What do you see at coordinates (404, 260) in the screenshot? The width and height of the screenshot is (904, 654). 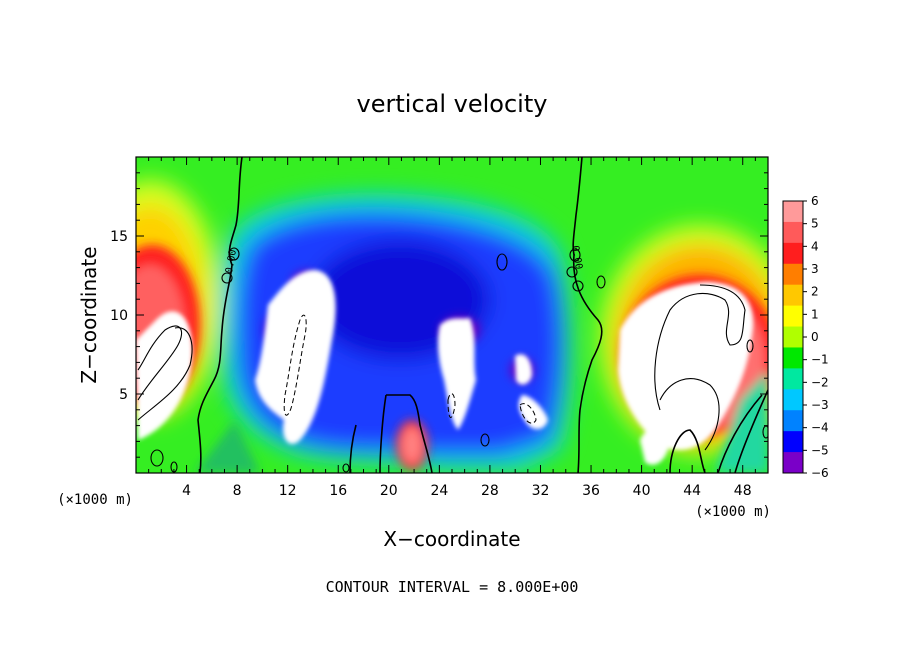 I see `contour-labels: 0.00 0.00` at bounding box center [404, 260].